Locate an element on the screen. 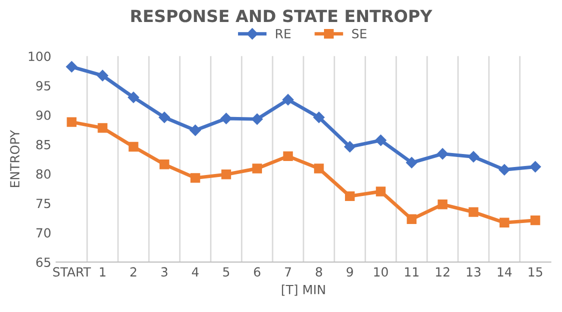  legend-label: RE is located at coordinates (283, 33).